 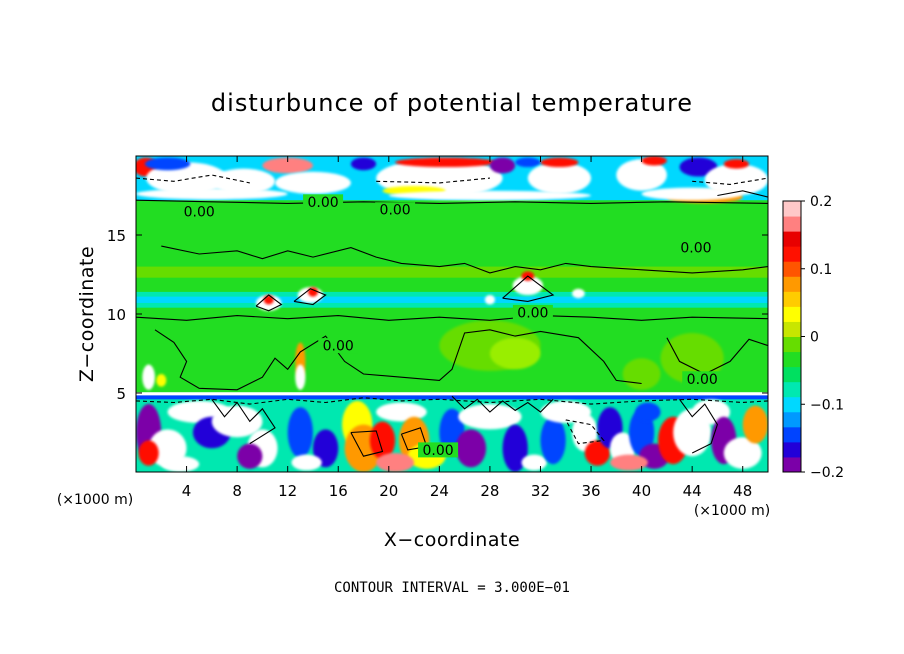 I want to click on contour-label-5: 0.00, so click(x=338, y=346).